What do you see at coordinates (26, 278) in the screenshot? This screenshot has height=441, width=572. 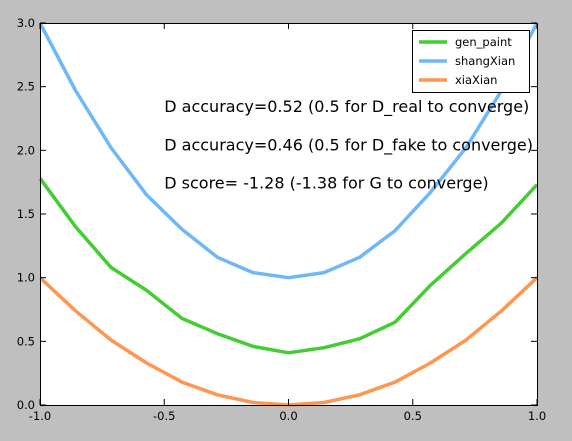 I see `y-tick-label: 1.0` at bounding box center [26, 278].